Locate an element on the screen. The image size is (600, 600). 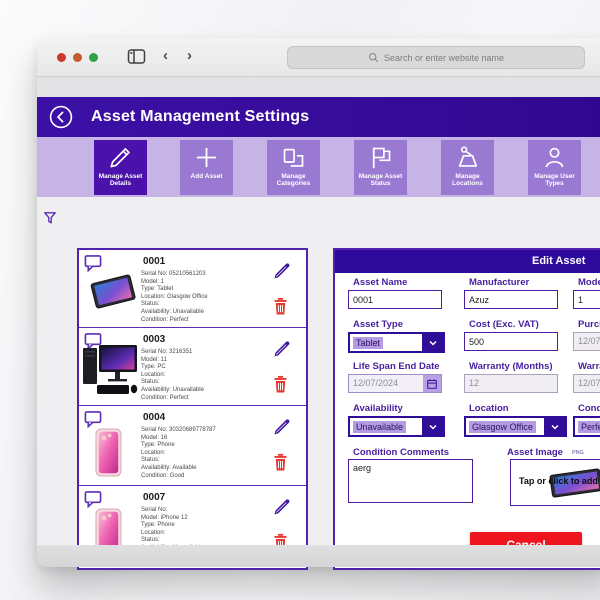
edit-asset-header: Edit Asset is located at coordinates (467, 261).